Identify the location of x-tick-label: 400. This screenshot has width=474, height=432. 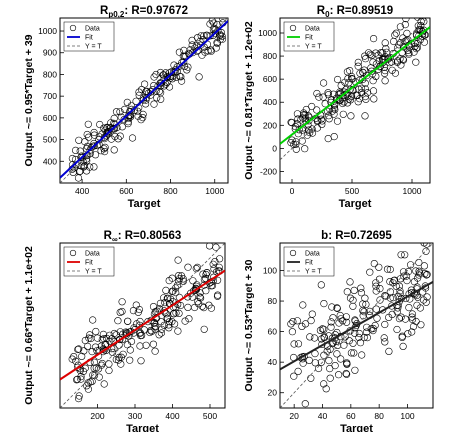
(172, 416).